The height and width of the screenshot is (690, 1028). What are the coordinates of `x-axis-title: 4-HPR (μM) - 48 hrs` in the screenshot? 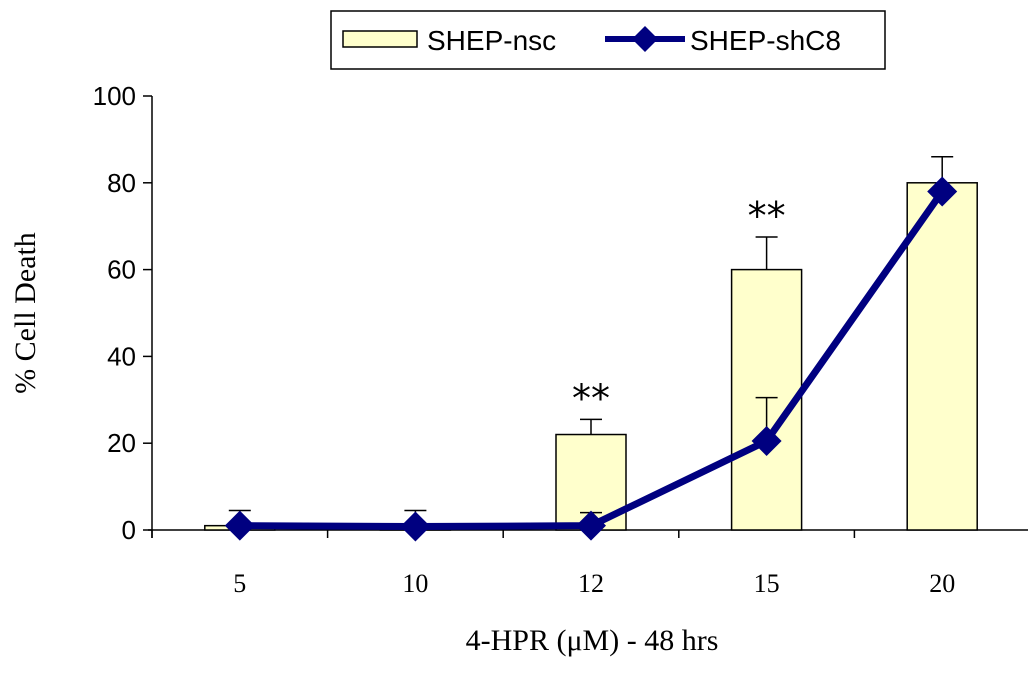 It's located at (592, 640).